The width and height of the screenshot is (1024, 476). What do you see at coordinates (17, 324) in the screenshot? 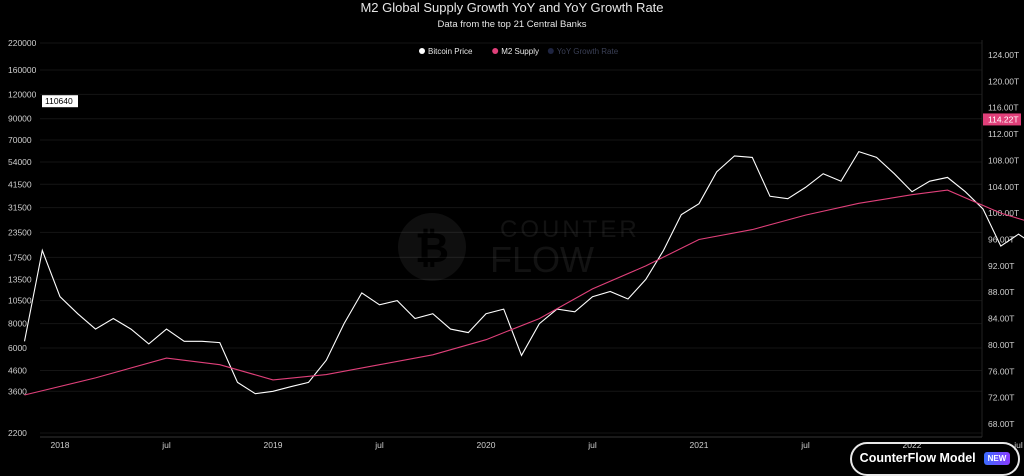
I see `left-axis-tick: 8000` at bounding box center [17, 324].